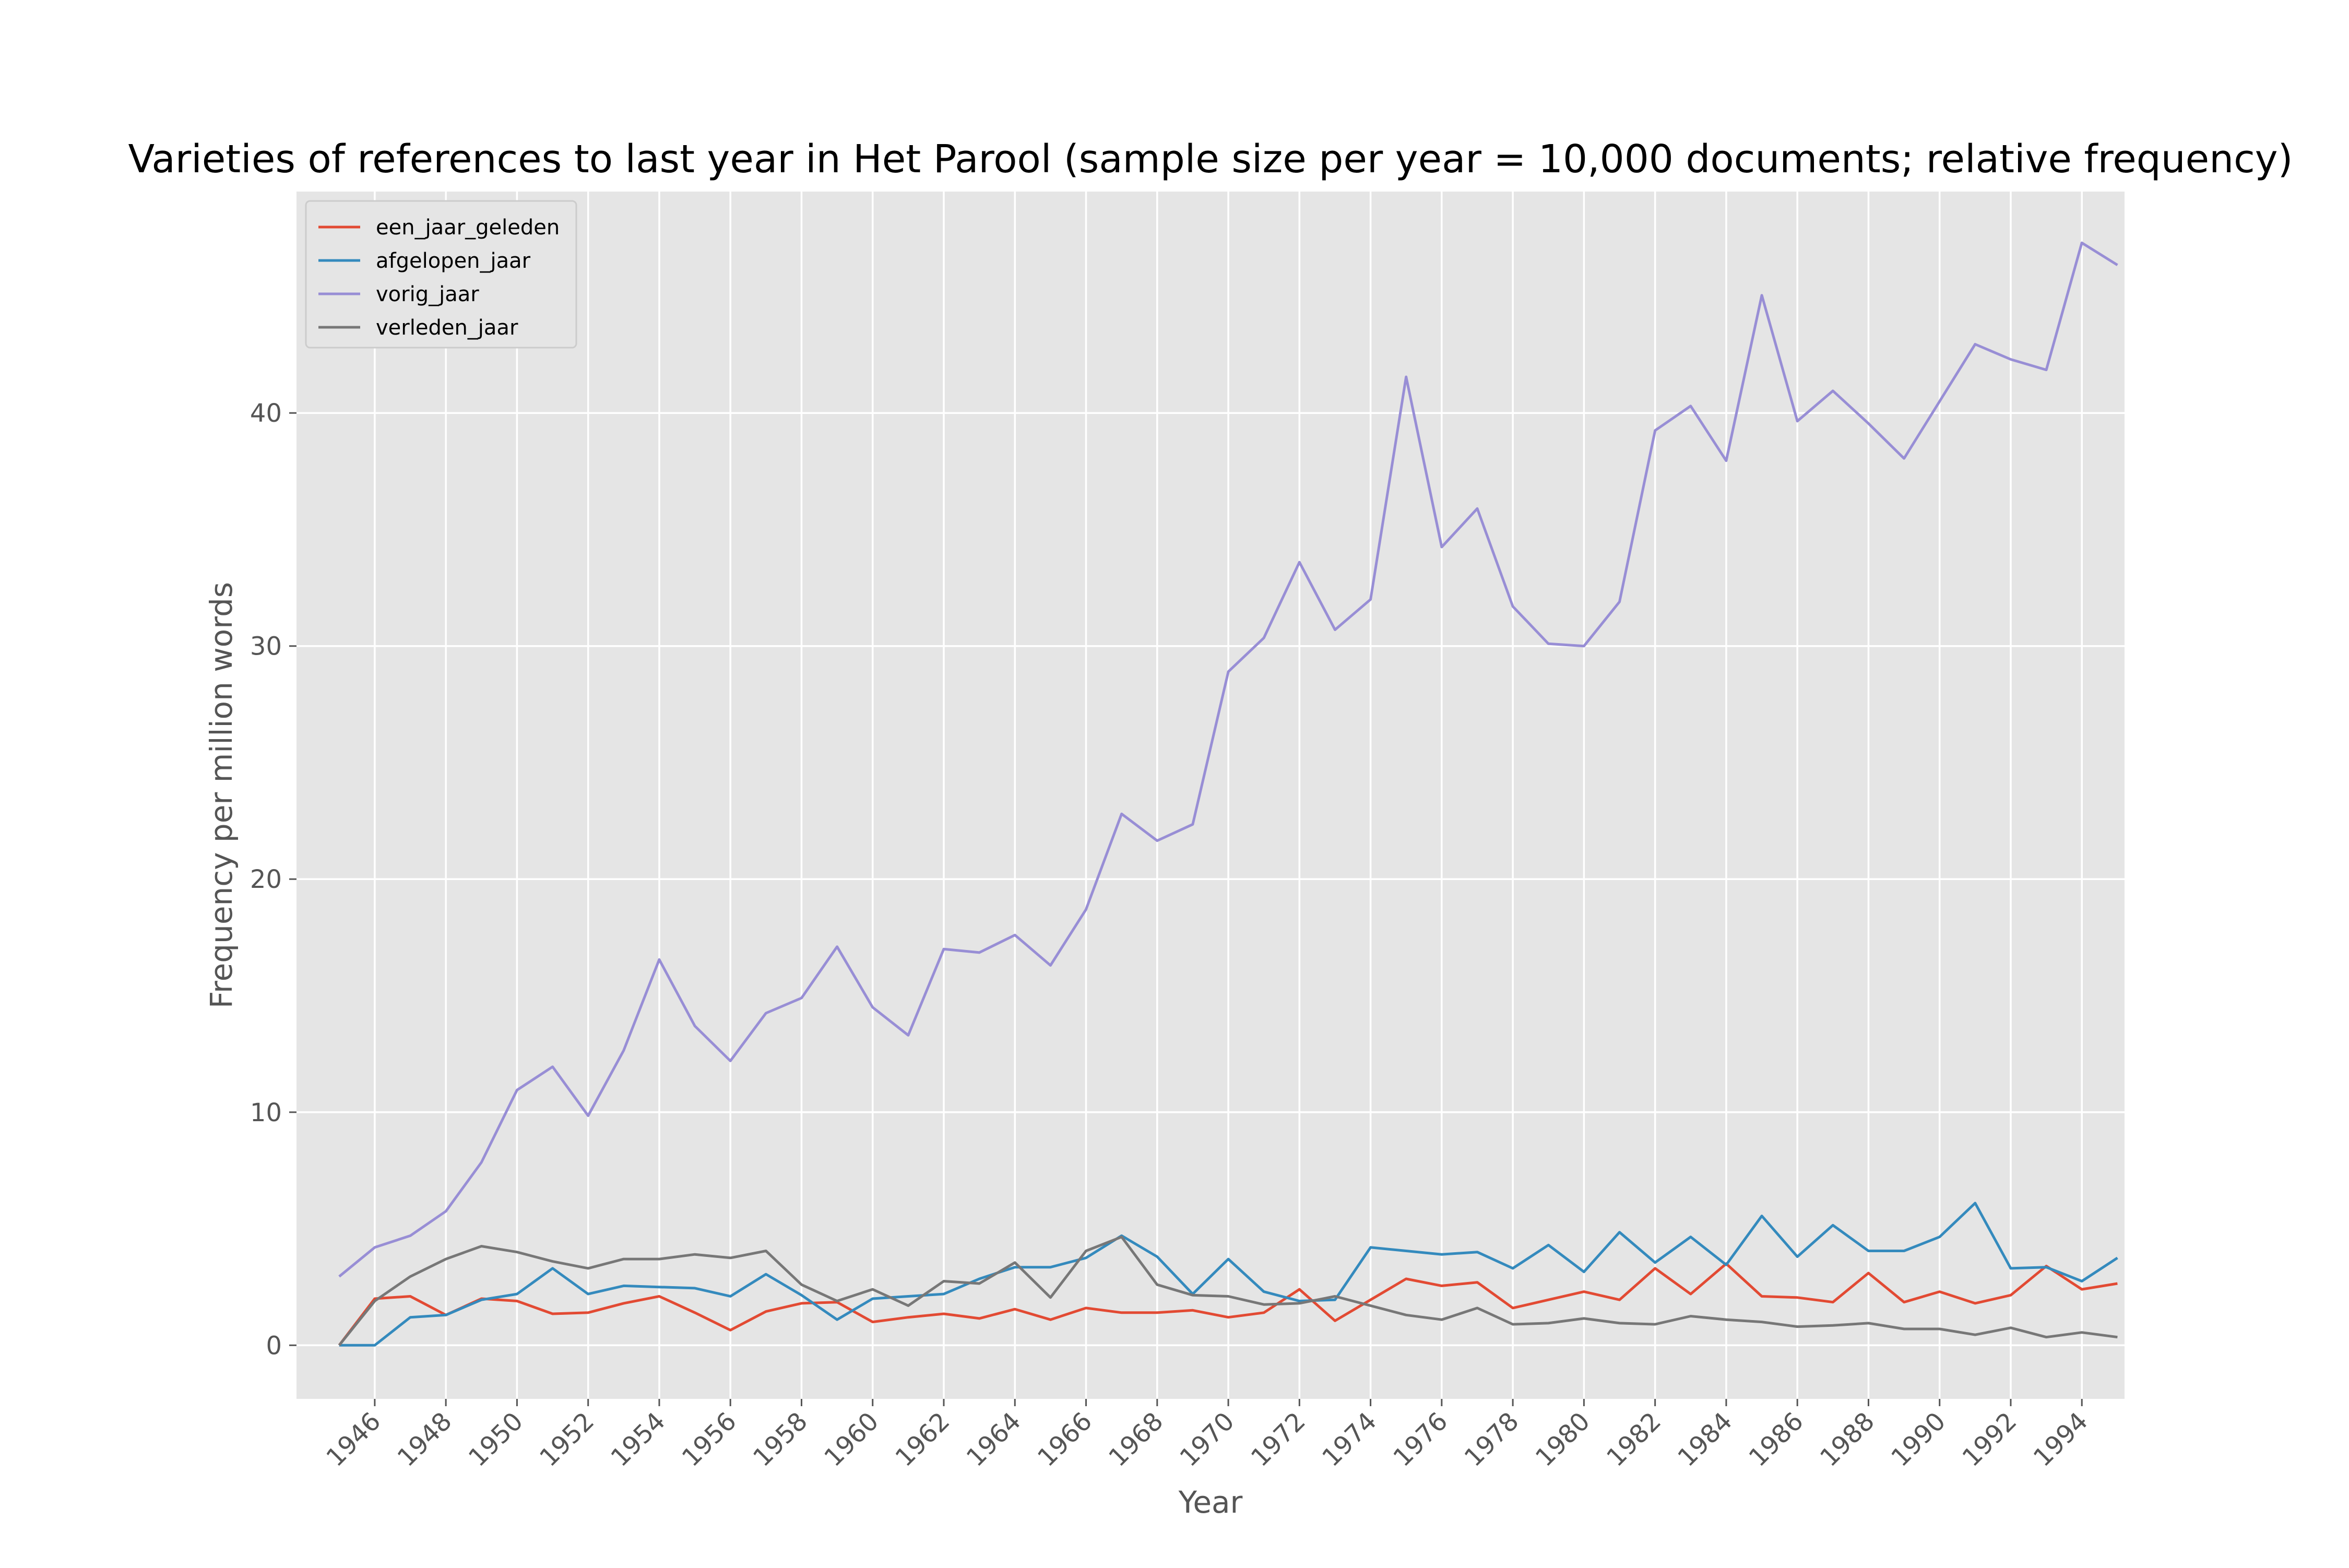 This screenshot has width=2349, height=1568. Describe the element at coordinates (266, 646) in the screenshot. I see `y-tick-label: 30` at that location.